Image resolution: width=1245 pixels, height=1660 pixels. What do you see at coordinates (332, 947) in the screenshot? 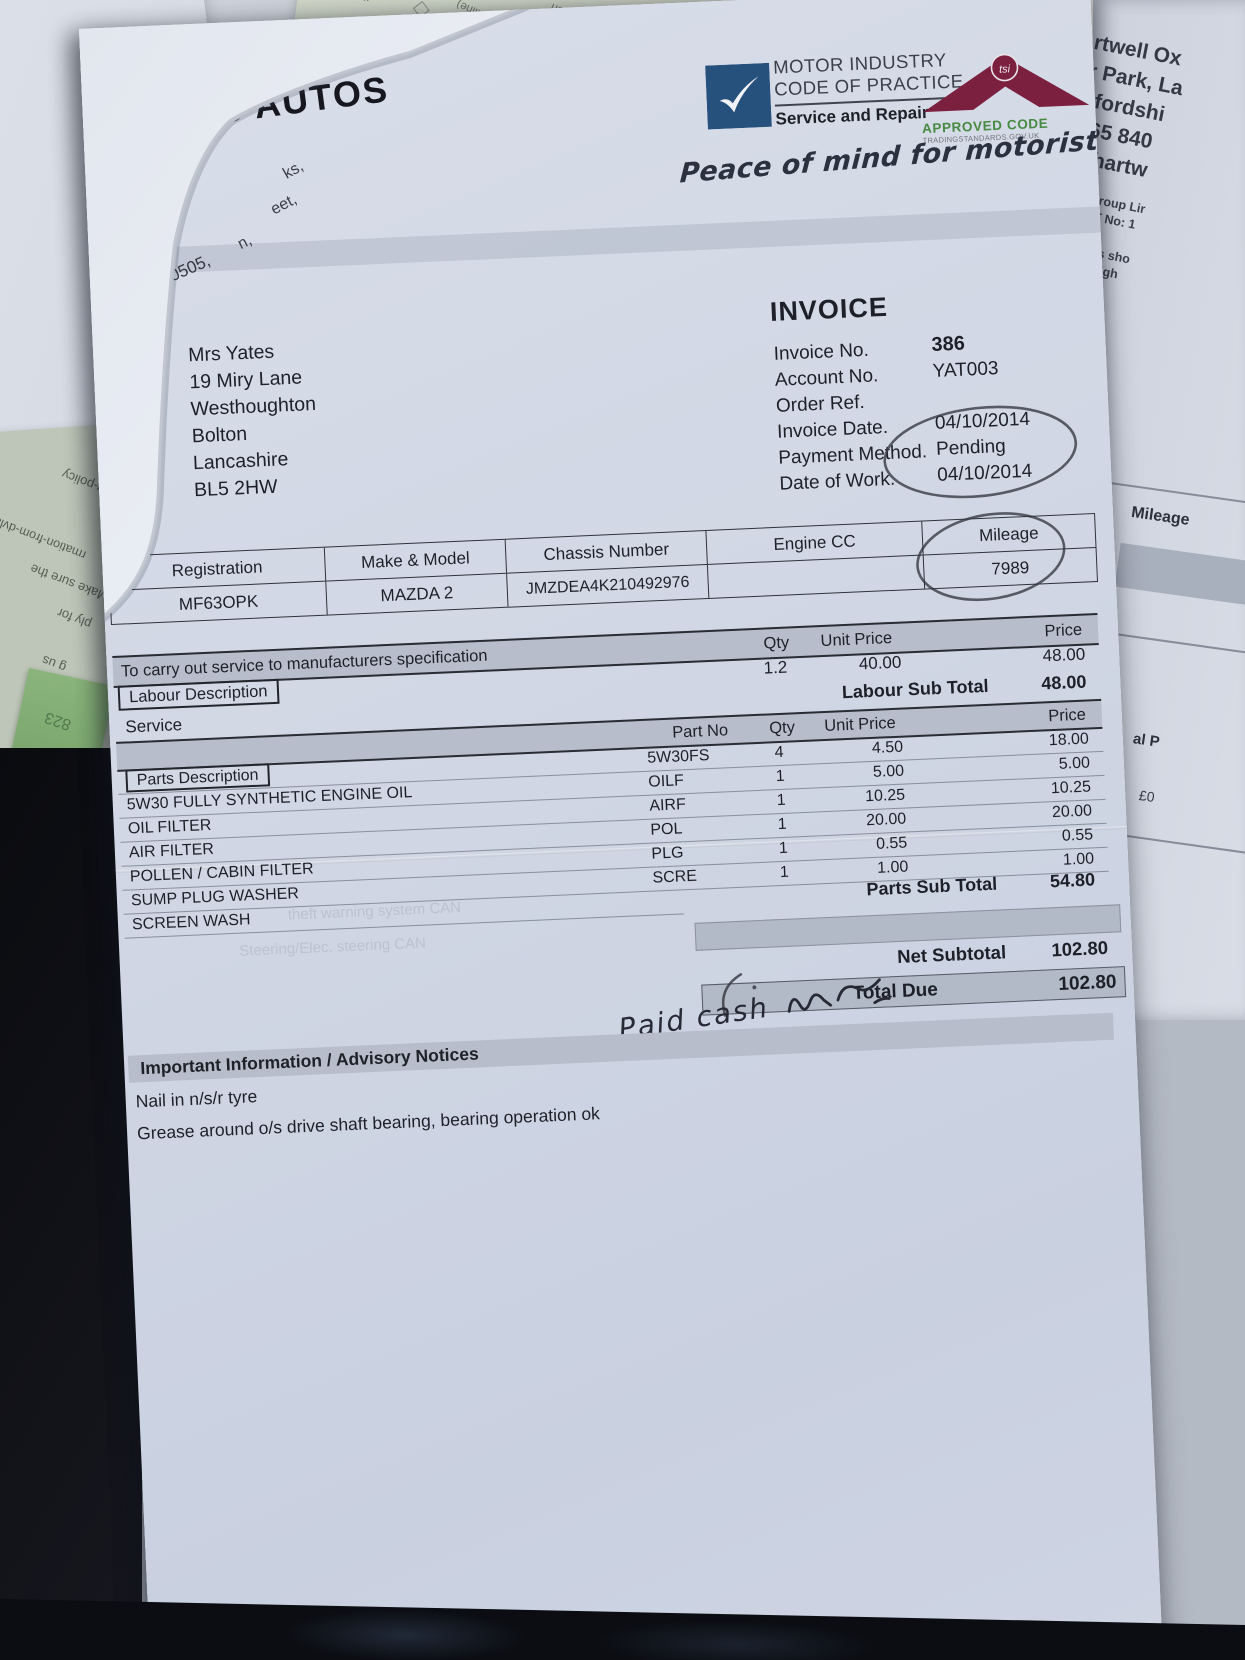
I see `ghost-line: Steering/Elec. steering CAN` at bounding box center [332, 947].